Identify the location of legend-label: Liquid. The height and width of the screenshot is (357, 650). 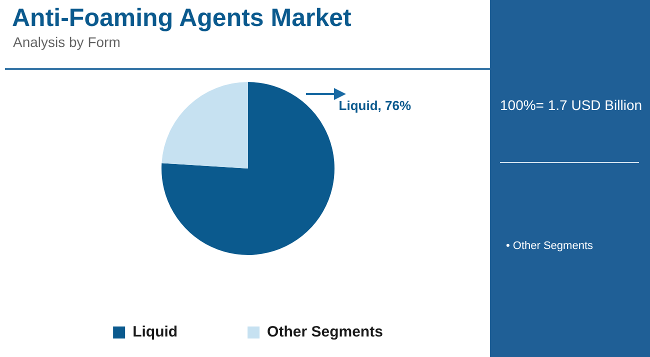
(155, 332).